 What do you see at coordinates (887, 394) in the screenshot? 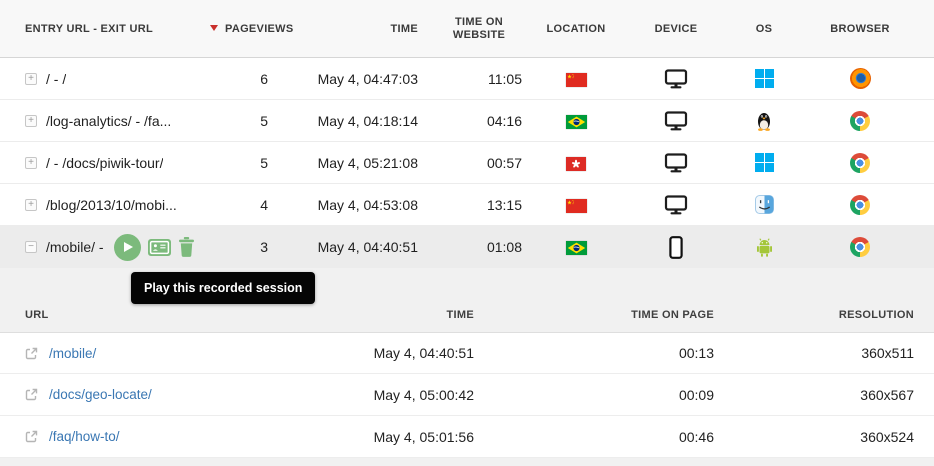
I see `pageview-resolution: 360x567` at bounding box center [887, 394].